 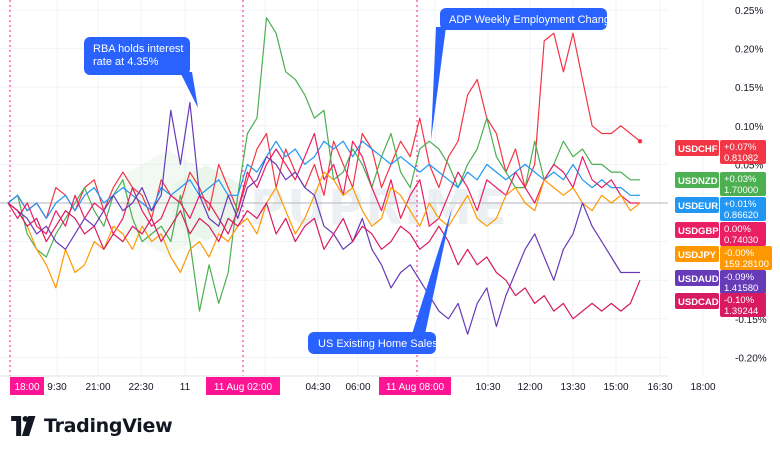 I want to click on badge-usdnzd: USDNZD +0.03%1.70000, so click(x=720, y=184).